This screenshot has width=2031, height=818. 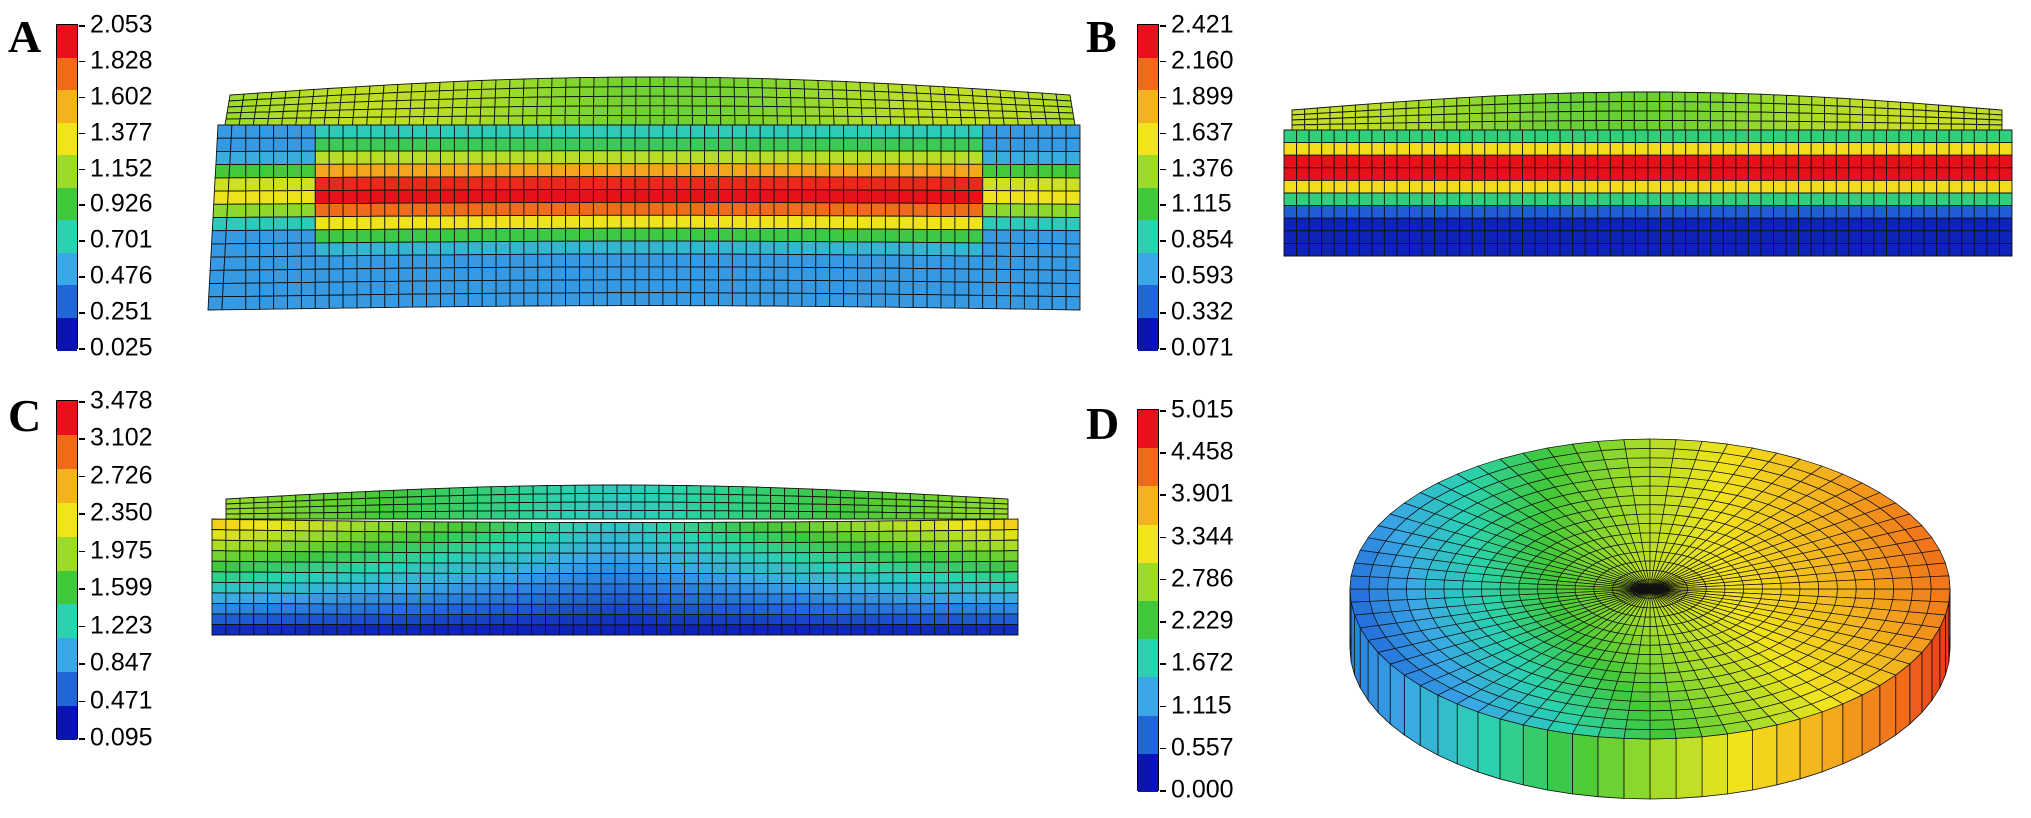 What do you see at coordinates (1148, 139) in the screenshot?
I see `colorbar-segment` at bounding box center [1148, 139].